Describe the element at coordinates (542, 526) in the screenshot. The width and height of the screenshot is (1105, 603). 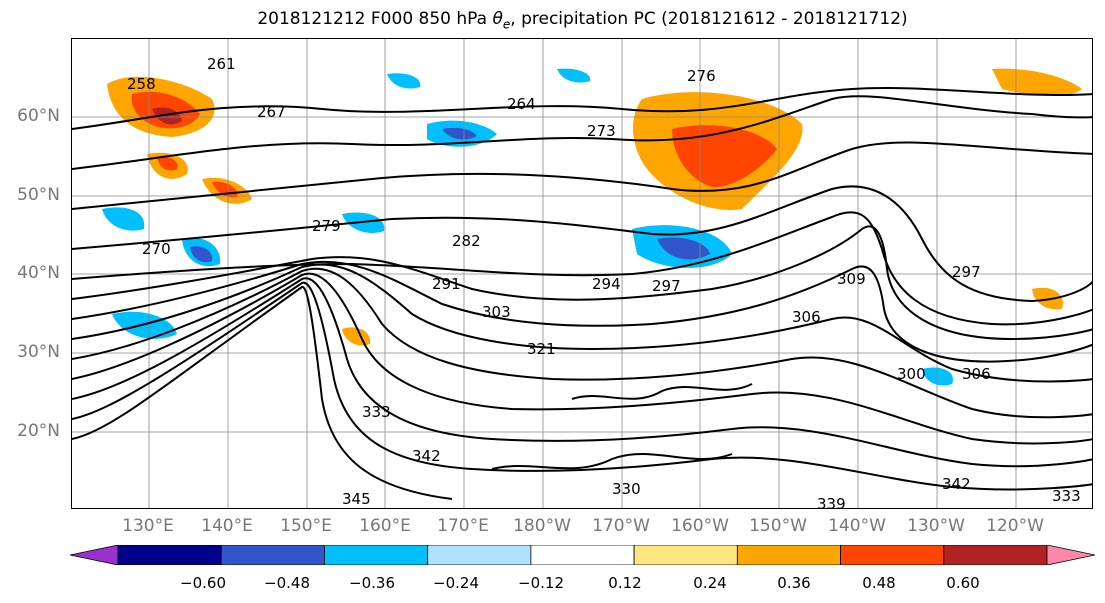
I see `lon-label-180w: 180°W` at that location.